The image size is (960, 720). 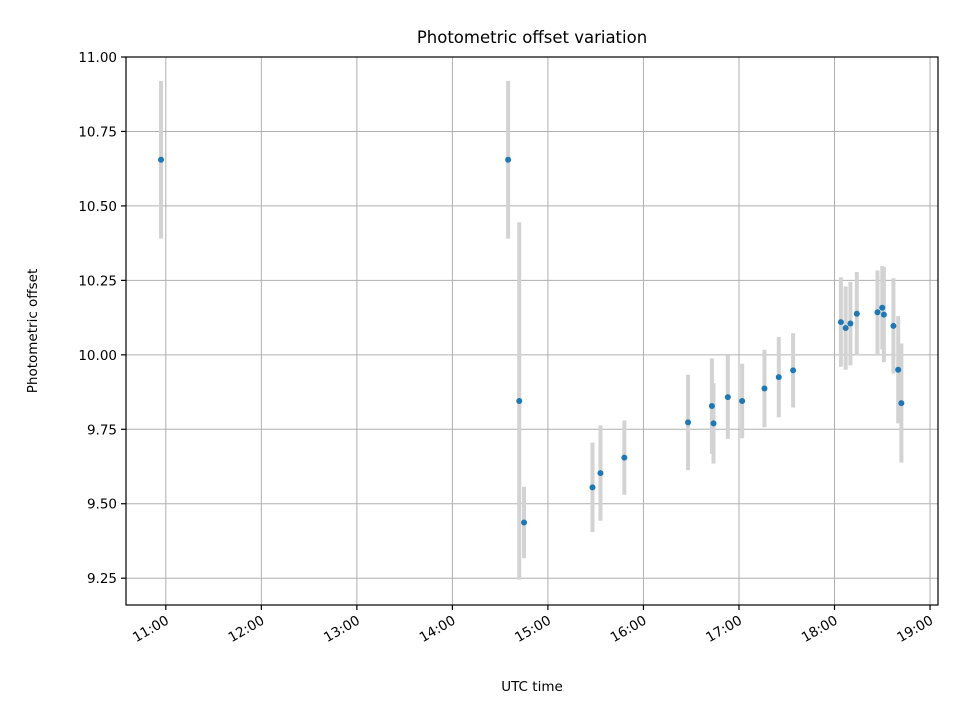 I want to click on x-tick-label: 14:00, so click(x=438, y=629).